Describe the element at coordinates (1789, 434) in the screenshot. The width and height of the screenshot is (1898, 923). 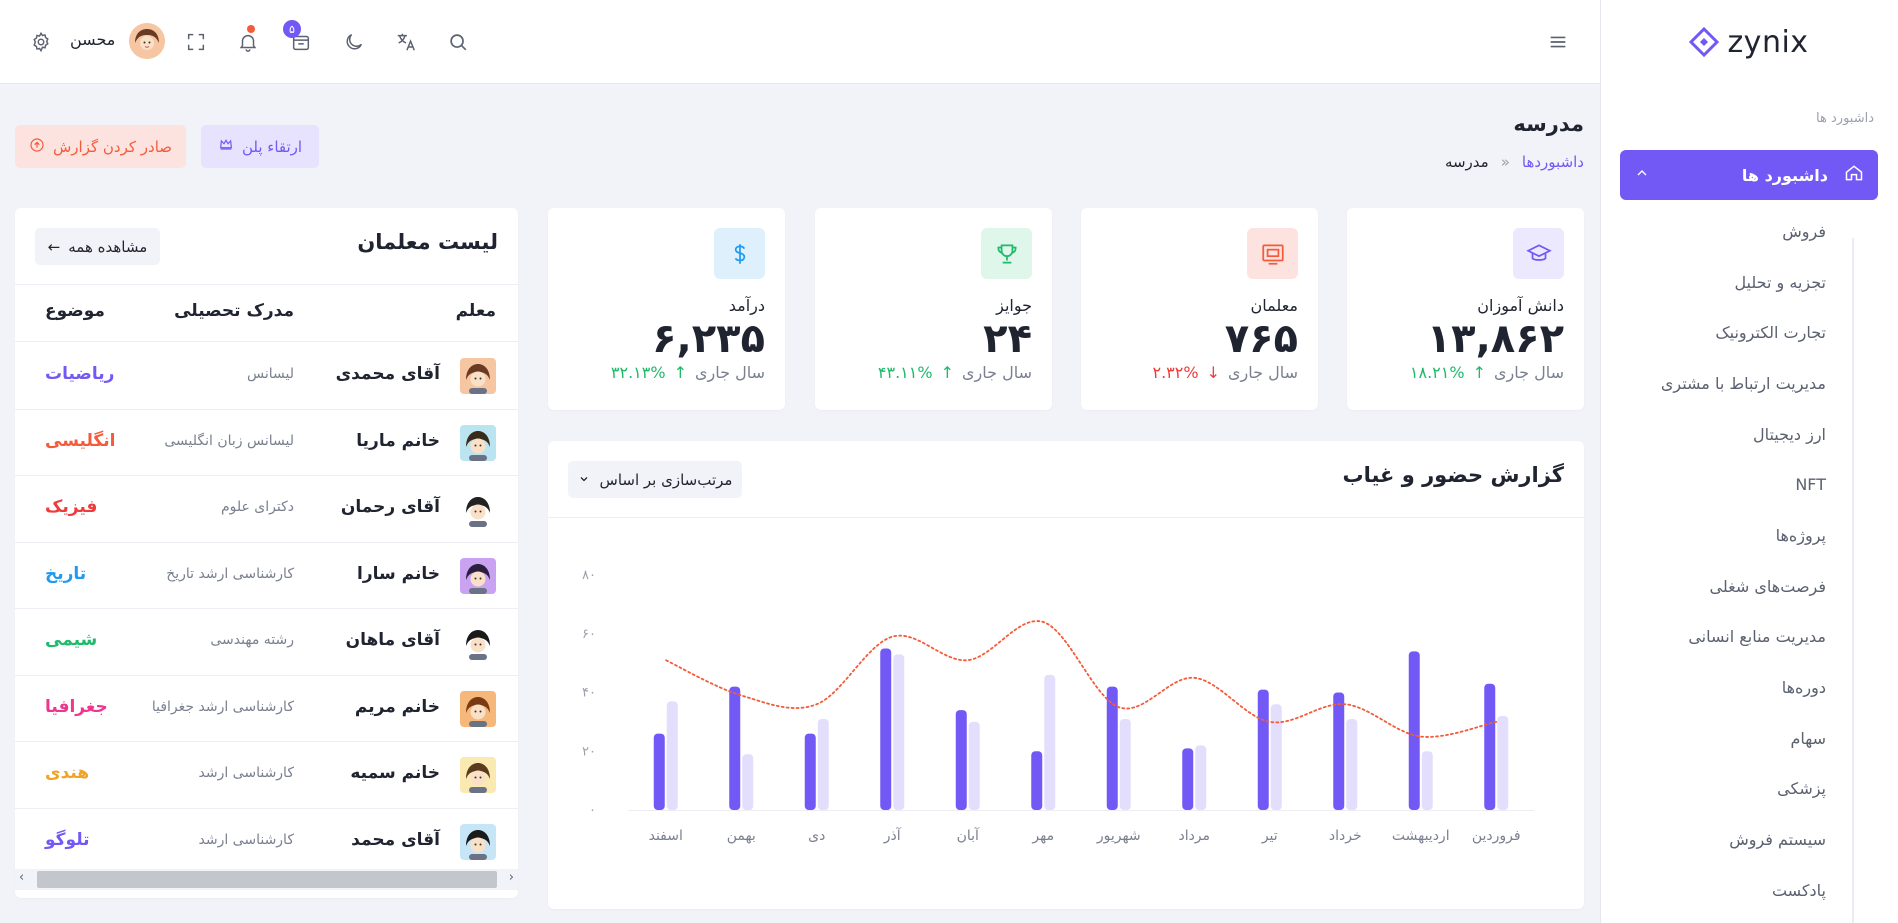
I see `sidebar-submenu-item: ارز دیجیتال` at that location.